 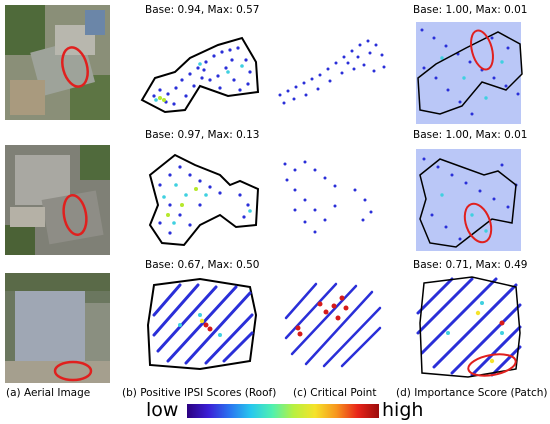 I want to click on critical-point-panel-row1, so click(x=332, y=72).